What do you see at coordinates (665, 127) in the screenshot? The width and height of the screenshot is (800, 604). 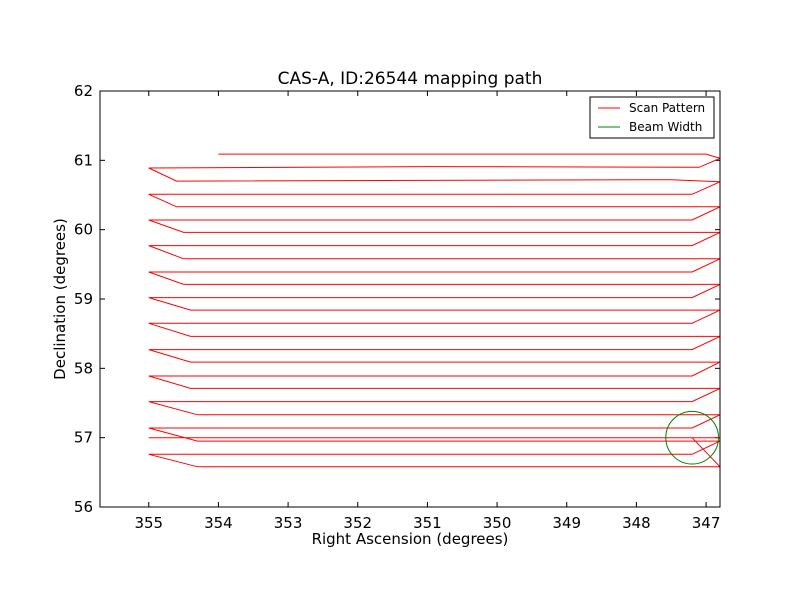 I see `legend-beam-width-label: Beam Width` at bounding box center [665, 127].